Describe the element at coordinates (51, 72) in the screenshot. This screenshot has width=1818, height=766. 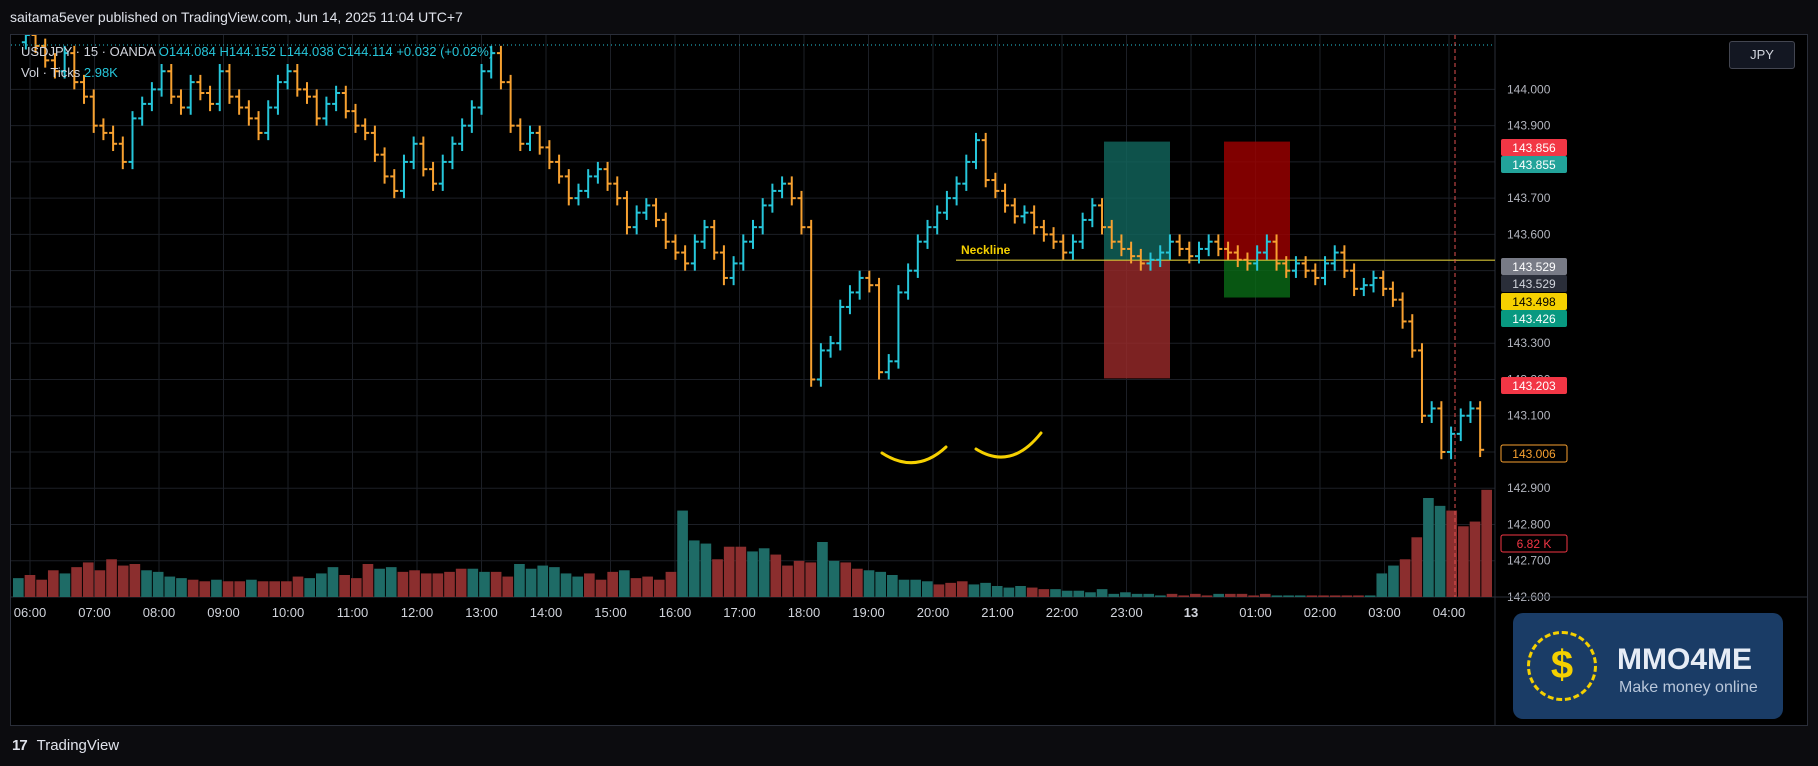
I see `legend-volume-label: Vol · Ticks` at that location.